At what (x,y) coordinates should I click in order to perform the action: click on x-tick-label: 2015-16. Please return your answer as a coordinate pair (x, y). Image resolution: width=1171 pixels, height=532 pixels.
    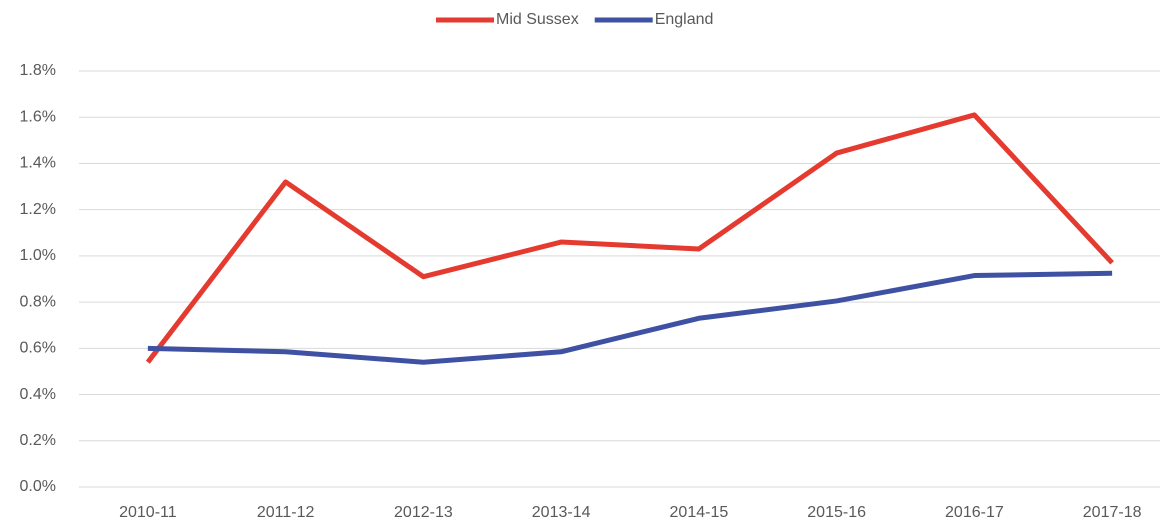
    Looking at the image, I should click on (836, 512).